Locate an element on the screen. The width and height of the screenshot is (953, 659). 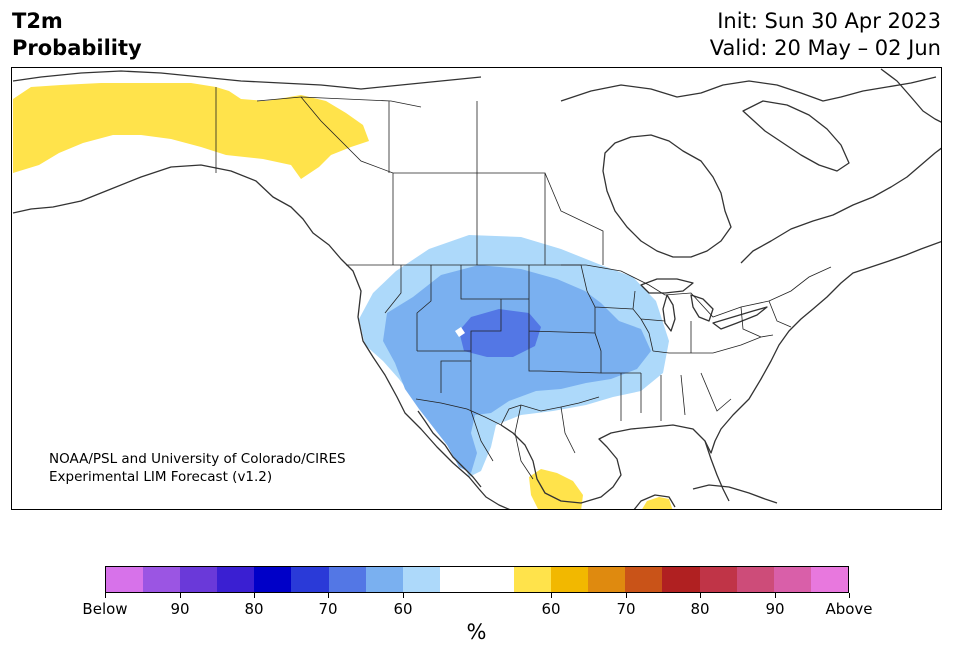
valid-period: Valid: 20 May – 02 Jun is located at coordinates (825, 48).